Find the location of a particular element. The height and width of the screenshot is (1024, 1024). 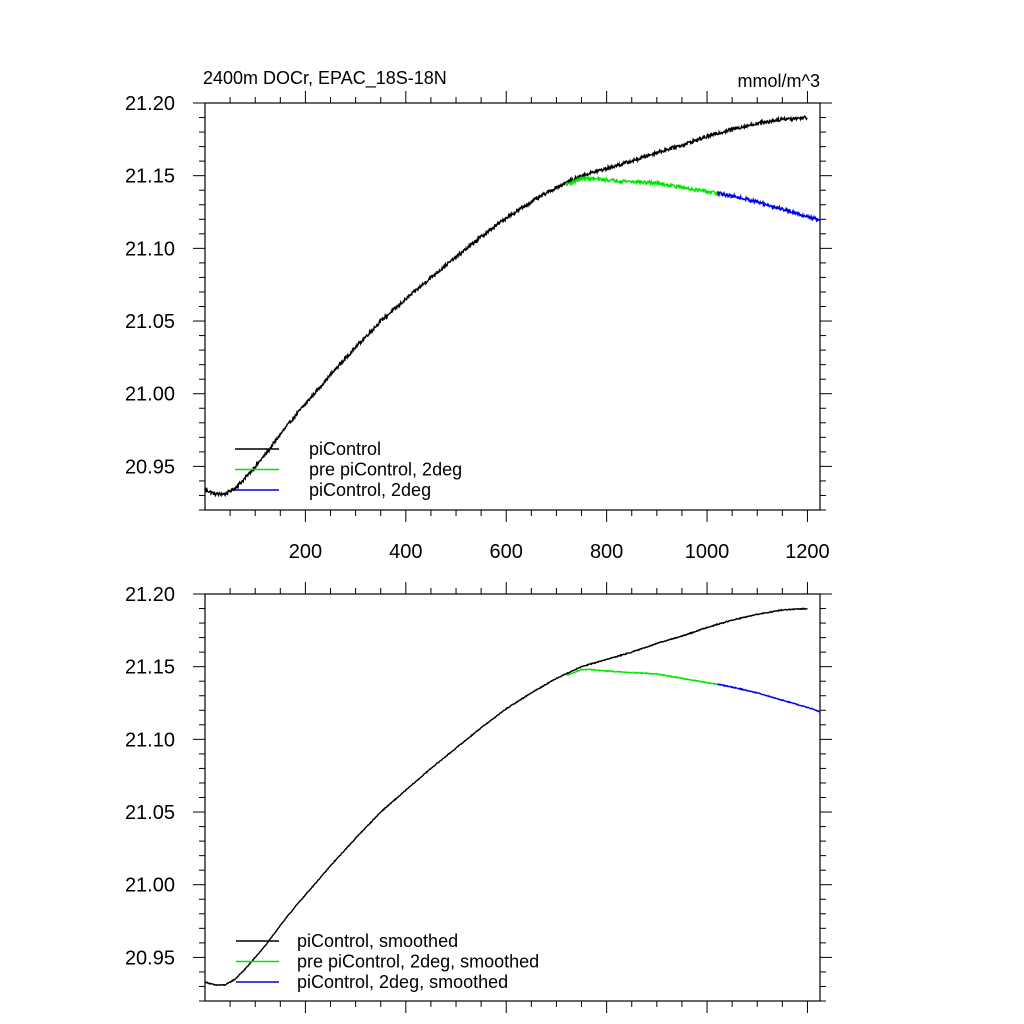

legend-label: piControl is located at coordinates (345, 449).